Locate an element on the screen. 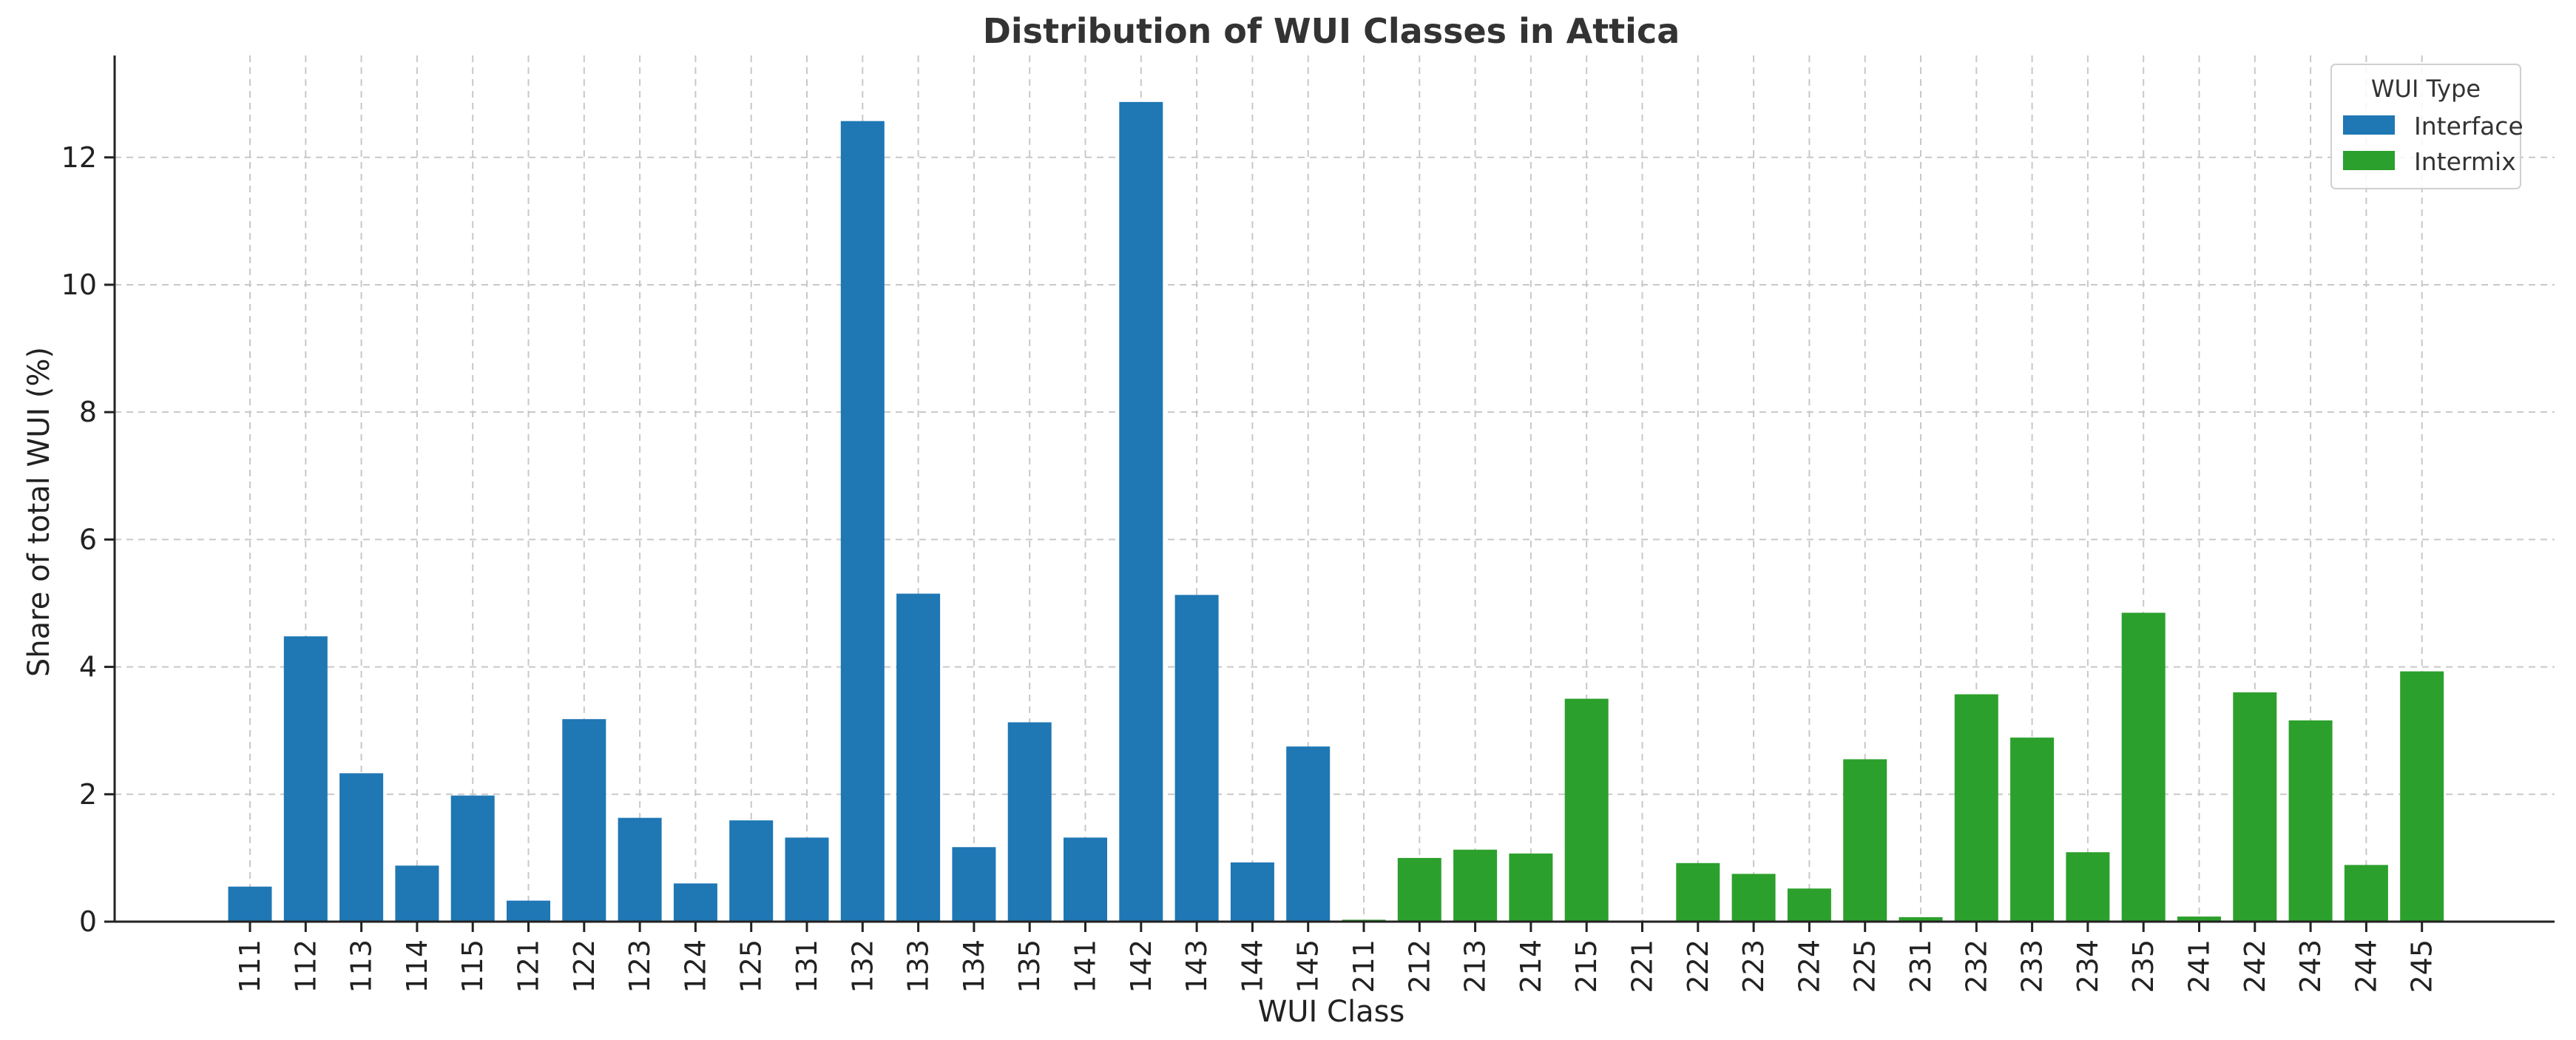 This screenshot has width=2576, height=1040. x-tick-label: 135 is located at coordinates (1029, 966).